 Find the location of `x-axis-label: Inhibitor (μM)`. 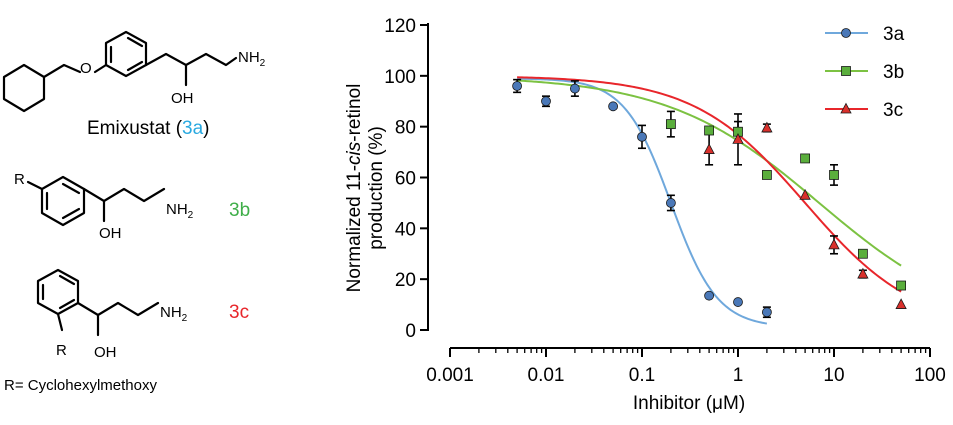

x-axis-label: Inhibitor (μM) is located at coordinates (689, 403).